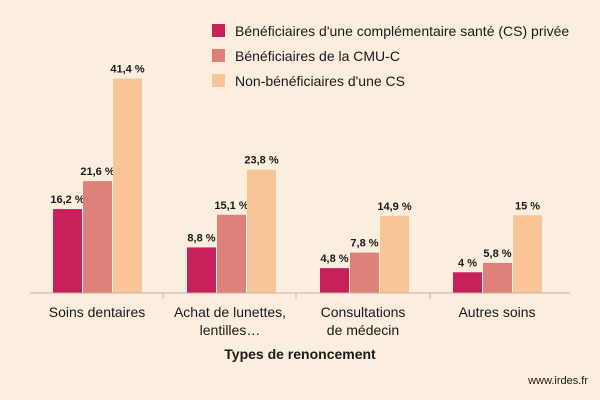  Describe the element at coordinates (67, 200) in the screenshot. I see `bar-value-label: 16,2 %` at that location.